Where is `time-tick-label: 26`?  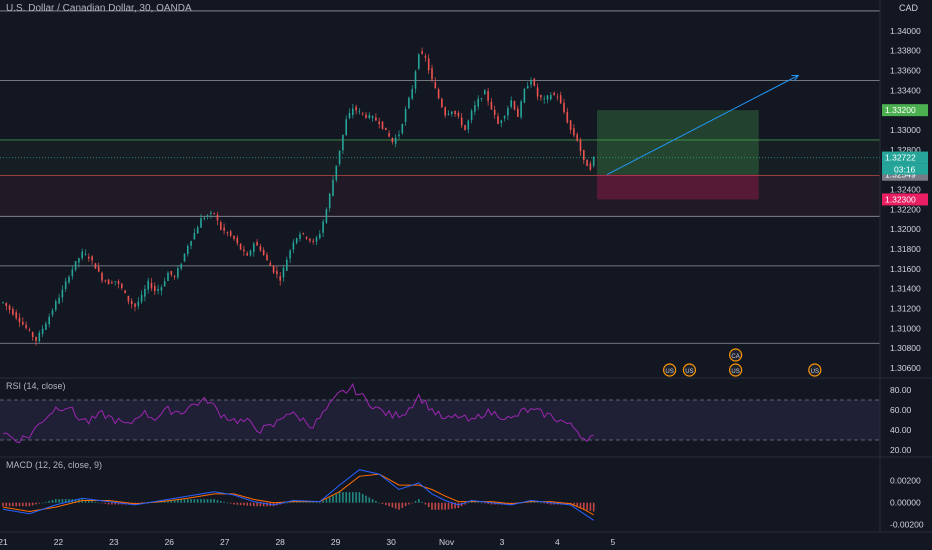 time-tick-label: 26 is located at coordinates (170, 542).